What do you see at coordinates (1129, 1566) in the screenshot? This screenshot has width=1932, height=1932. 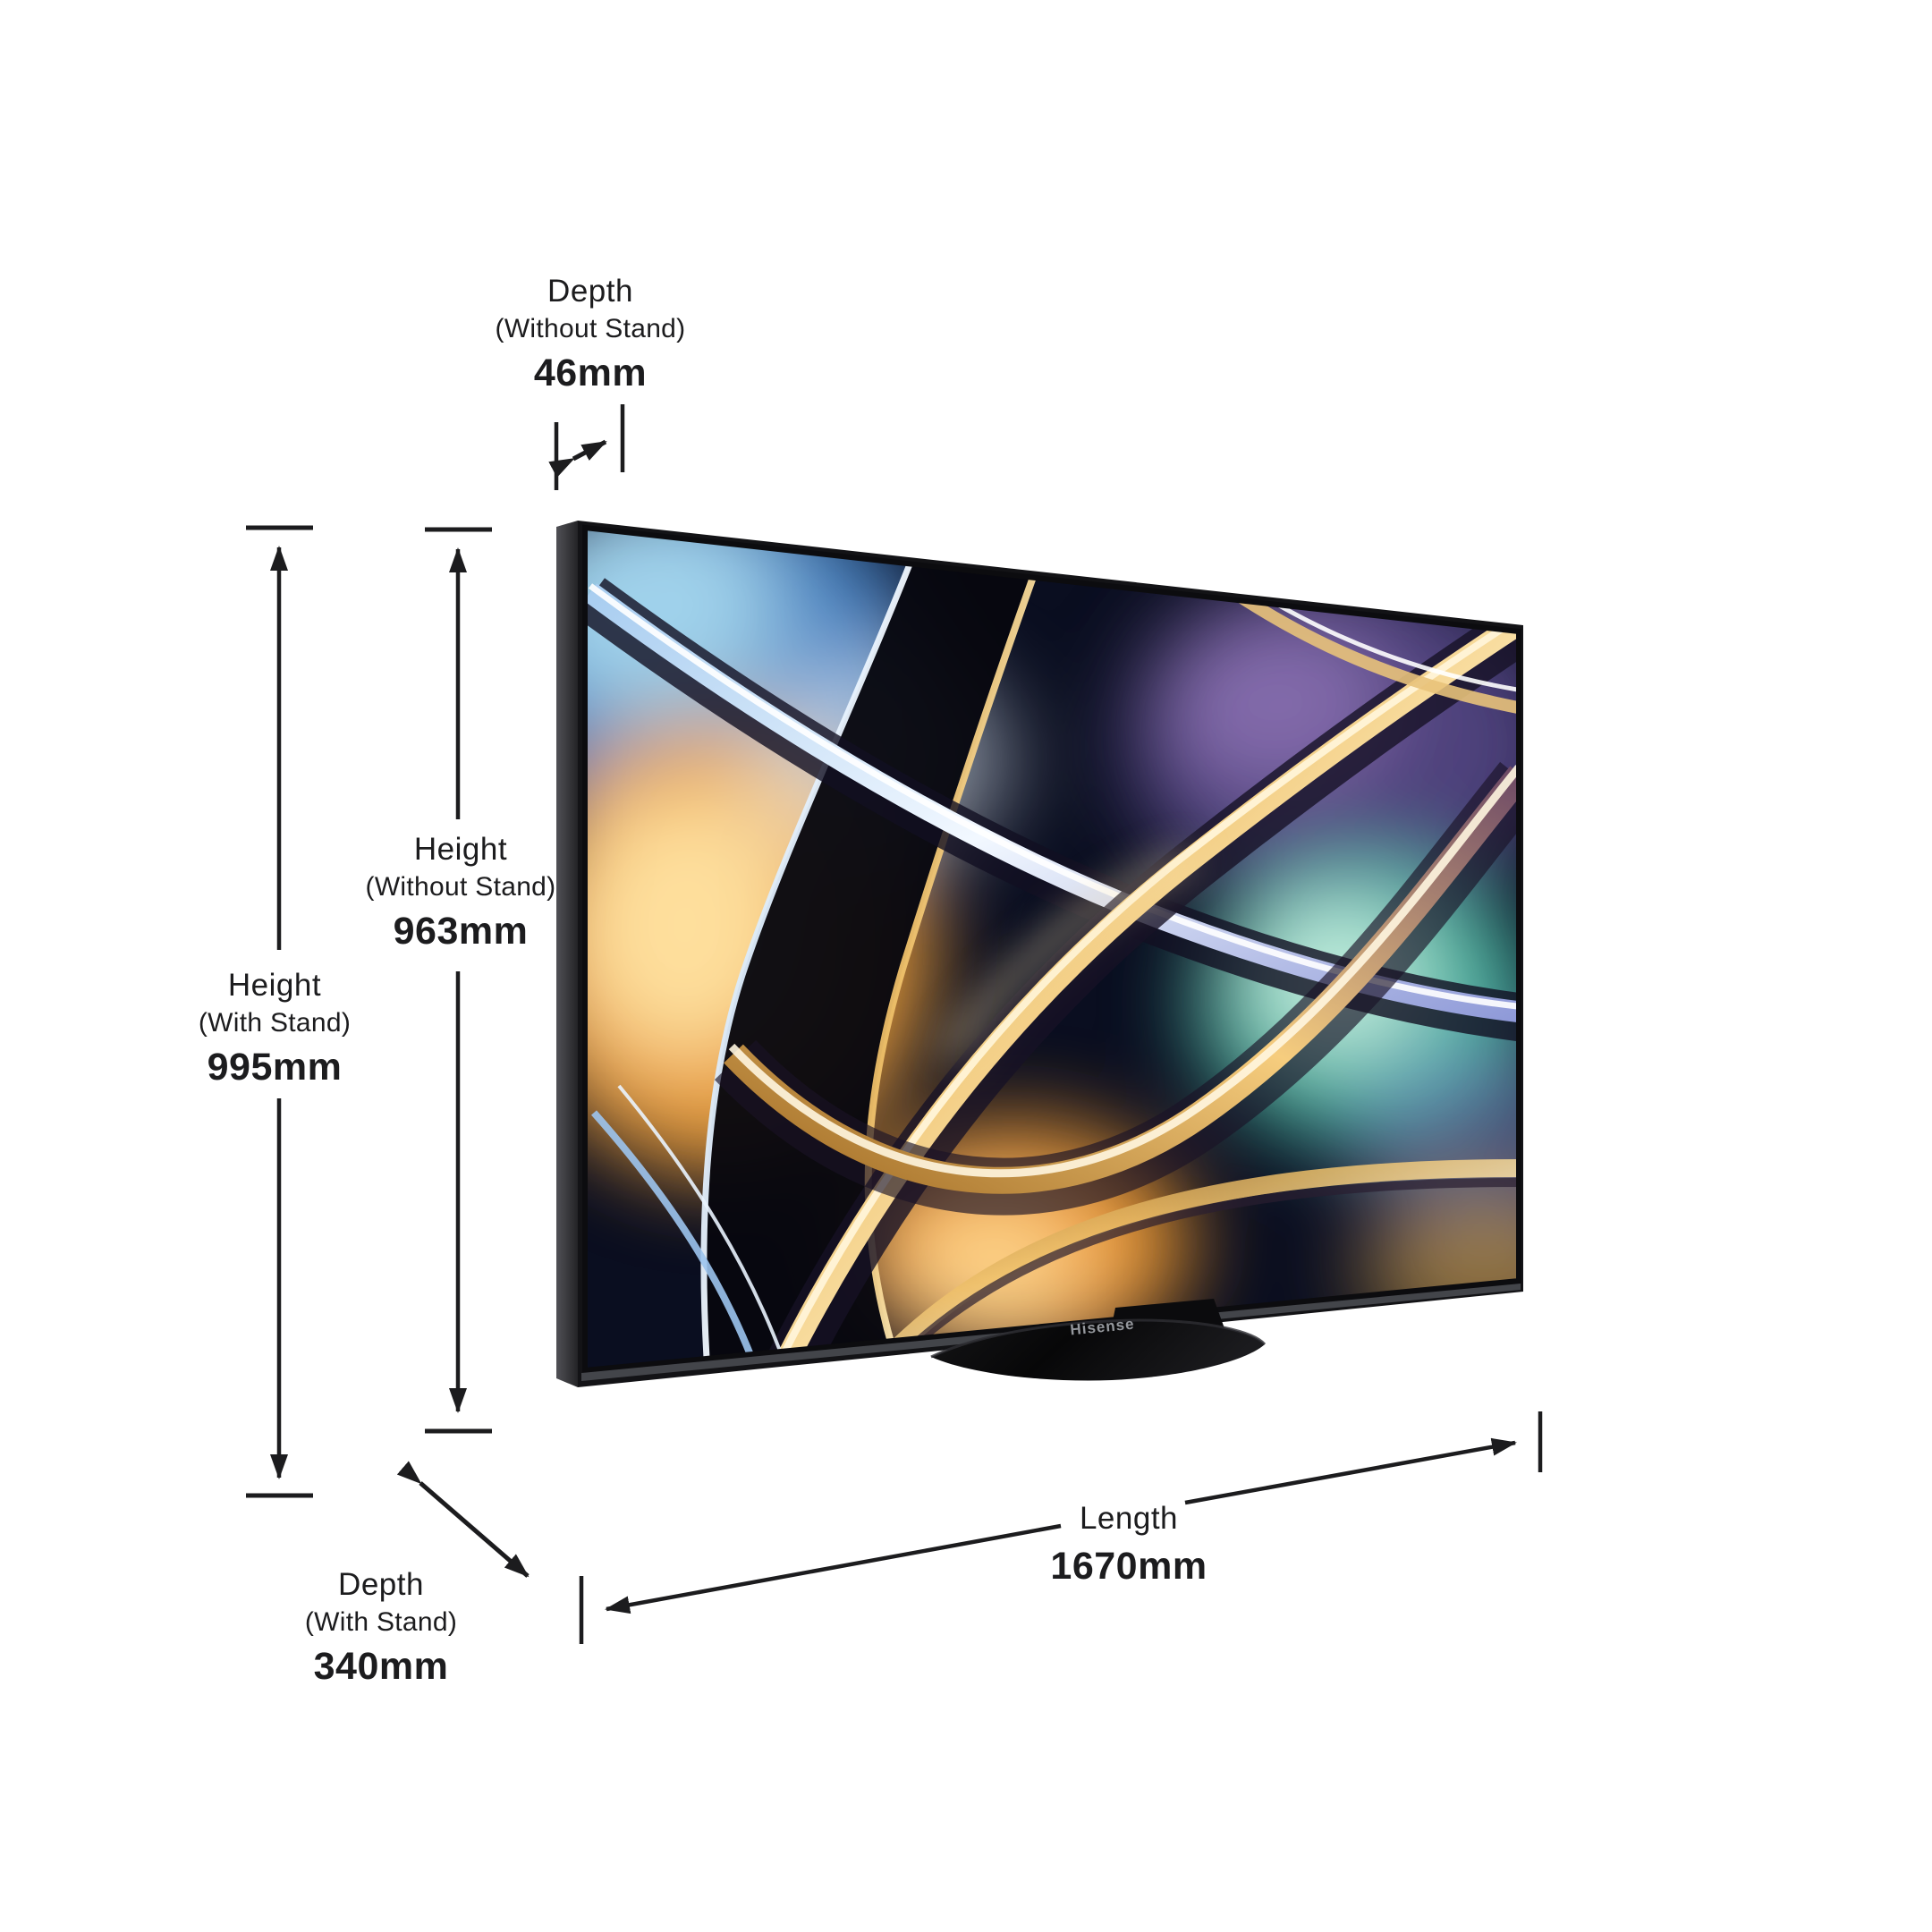 I see `dimension-value: 1670mm` at bounding box center [1129, 1566].